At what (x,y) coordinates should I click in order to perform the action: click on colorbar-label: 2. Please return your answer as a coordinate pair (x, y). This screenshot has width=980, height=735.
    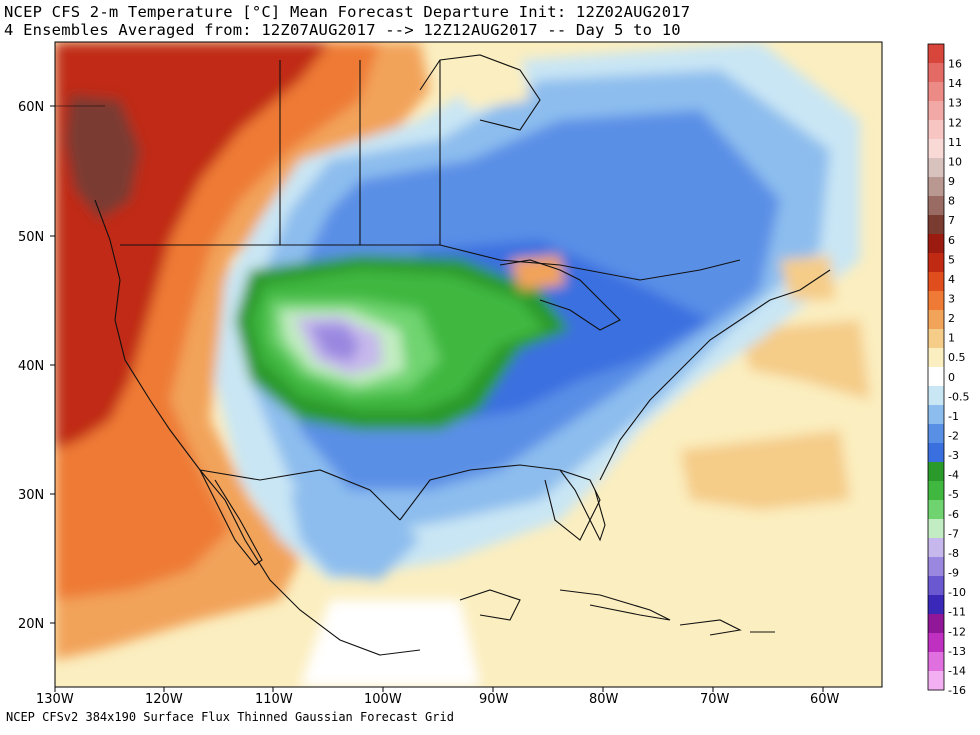
    Looking at the image, I should click on (951, 318).